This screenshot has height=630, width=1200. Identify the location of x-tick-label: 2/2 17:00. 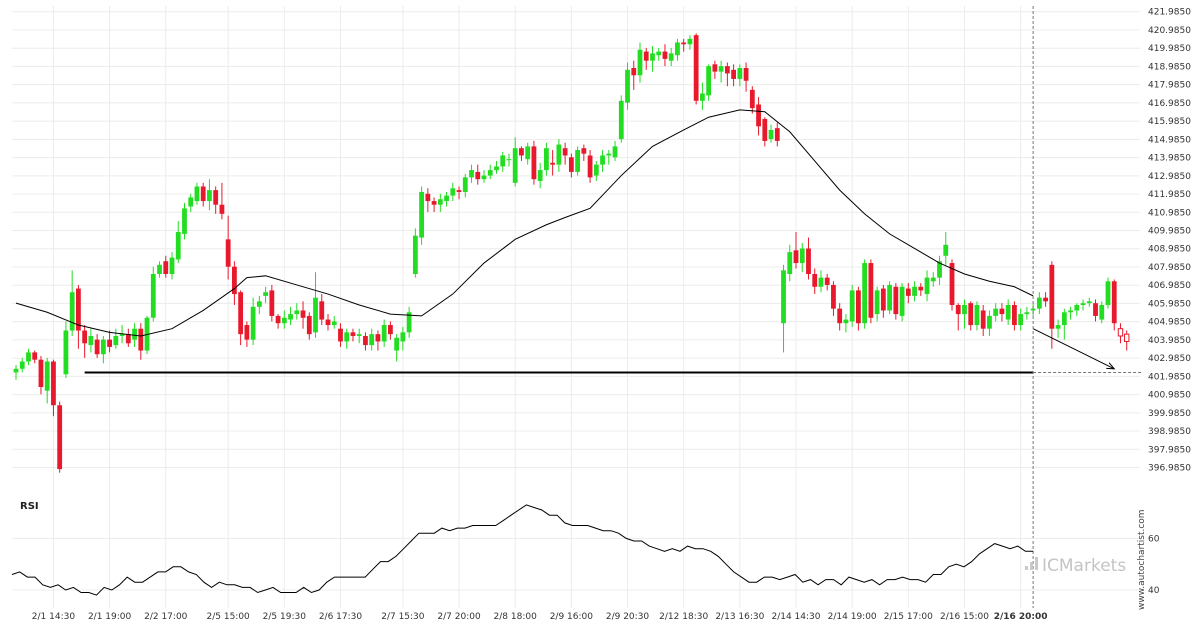
(166, 617).